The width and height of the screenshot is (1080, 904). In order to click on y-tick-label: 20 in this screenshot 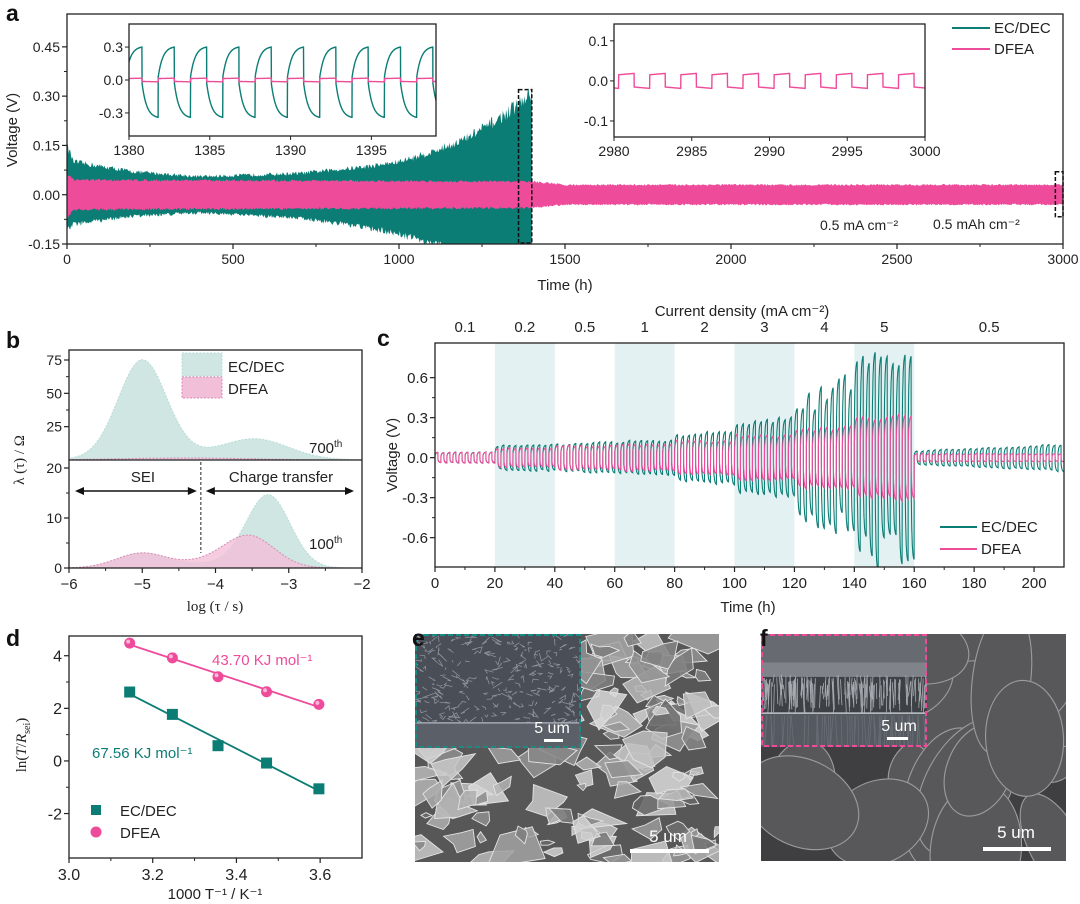, I will do `click(54, 468)`.